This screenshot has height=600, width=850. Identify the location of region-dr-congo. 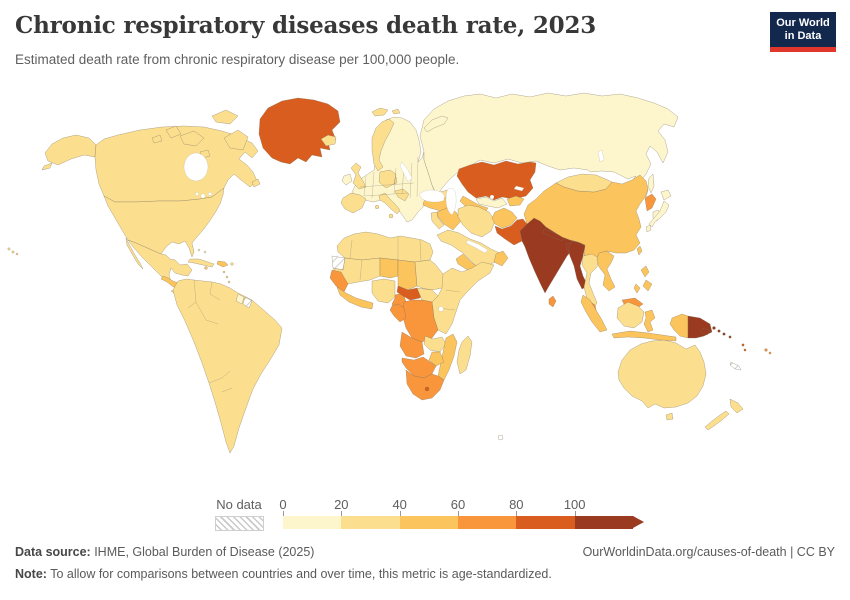
(420, 321).